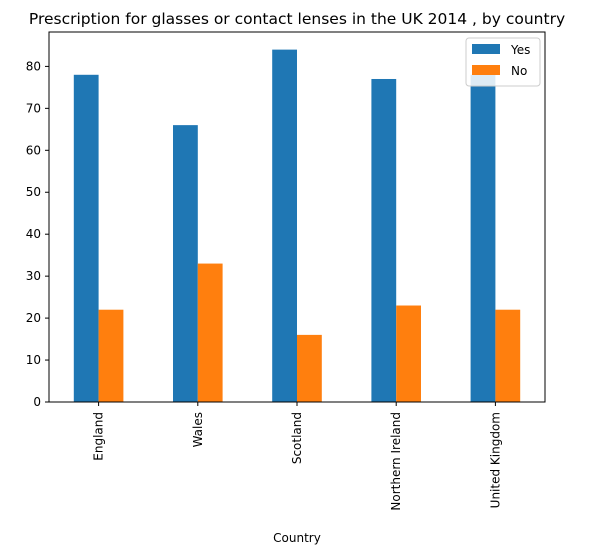  Describe the element at coordinates (33, 66) in the screenshot. I see `y-tick-label: 80` at that location.